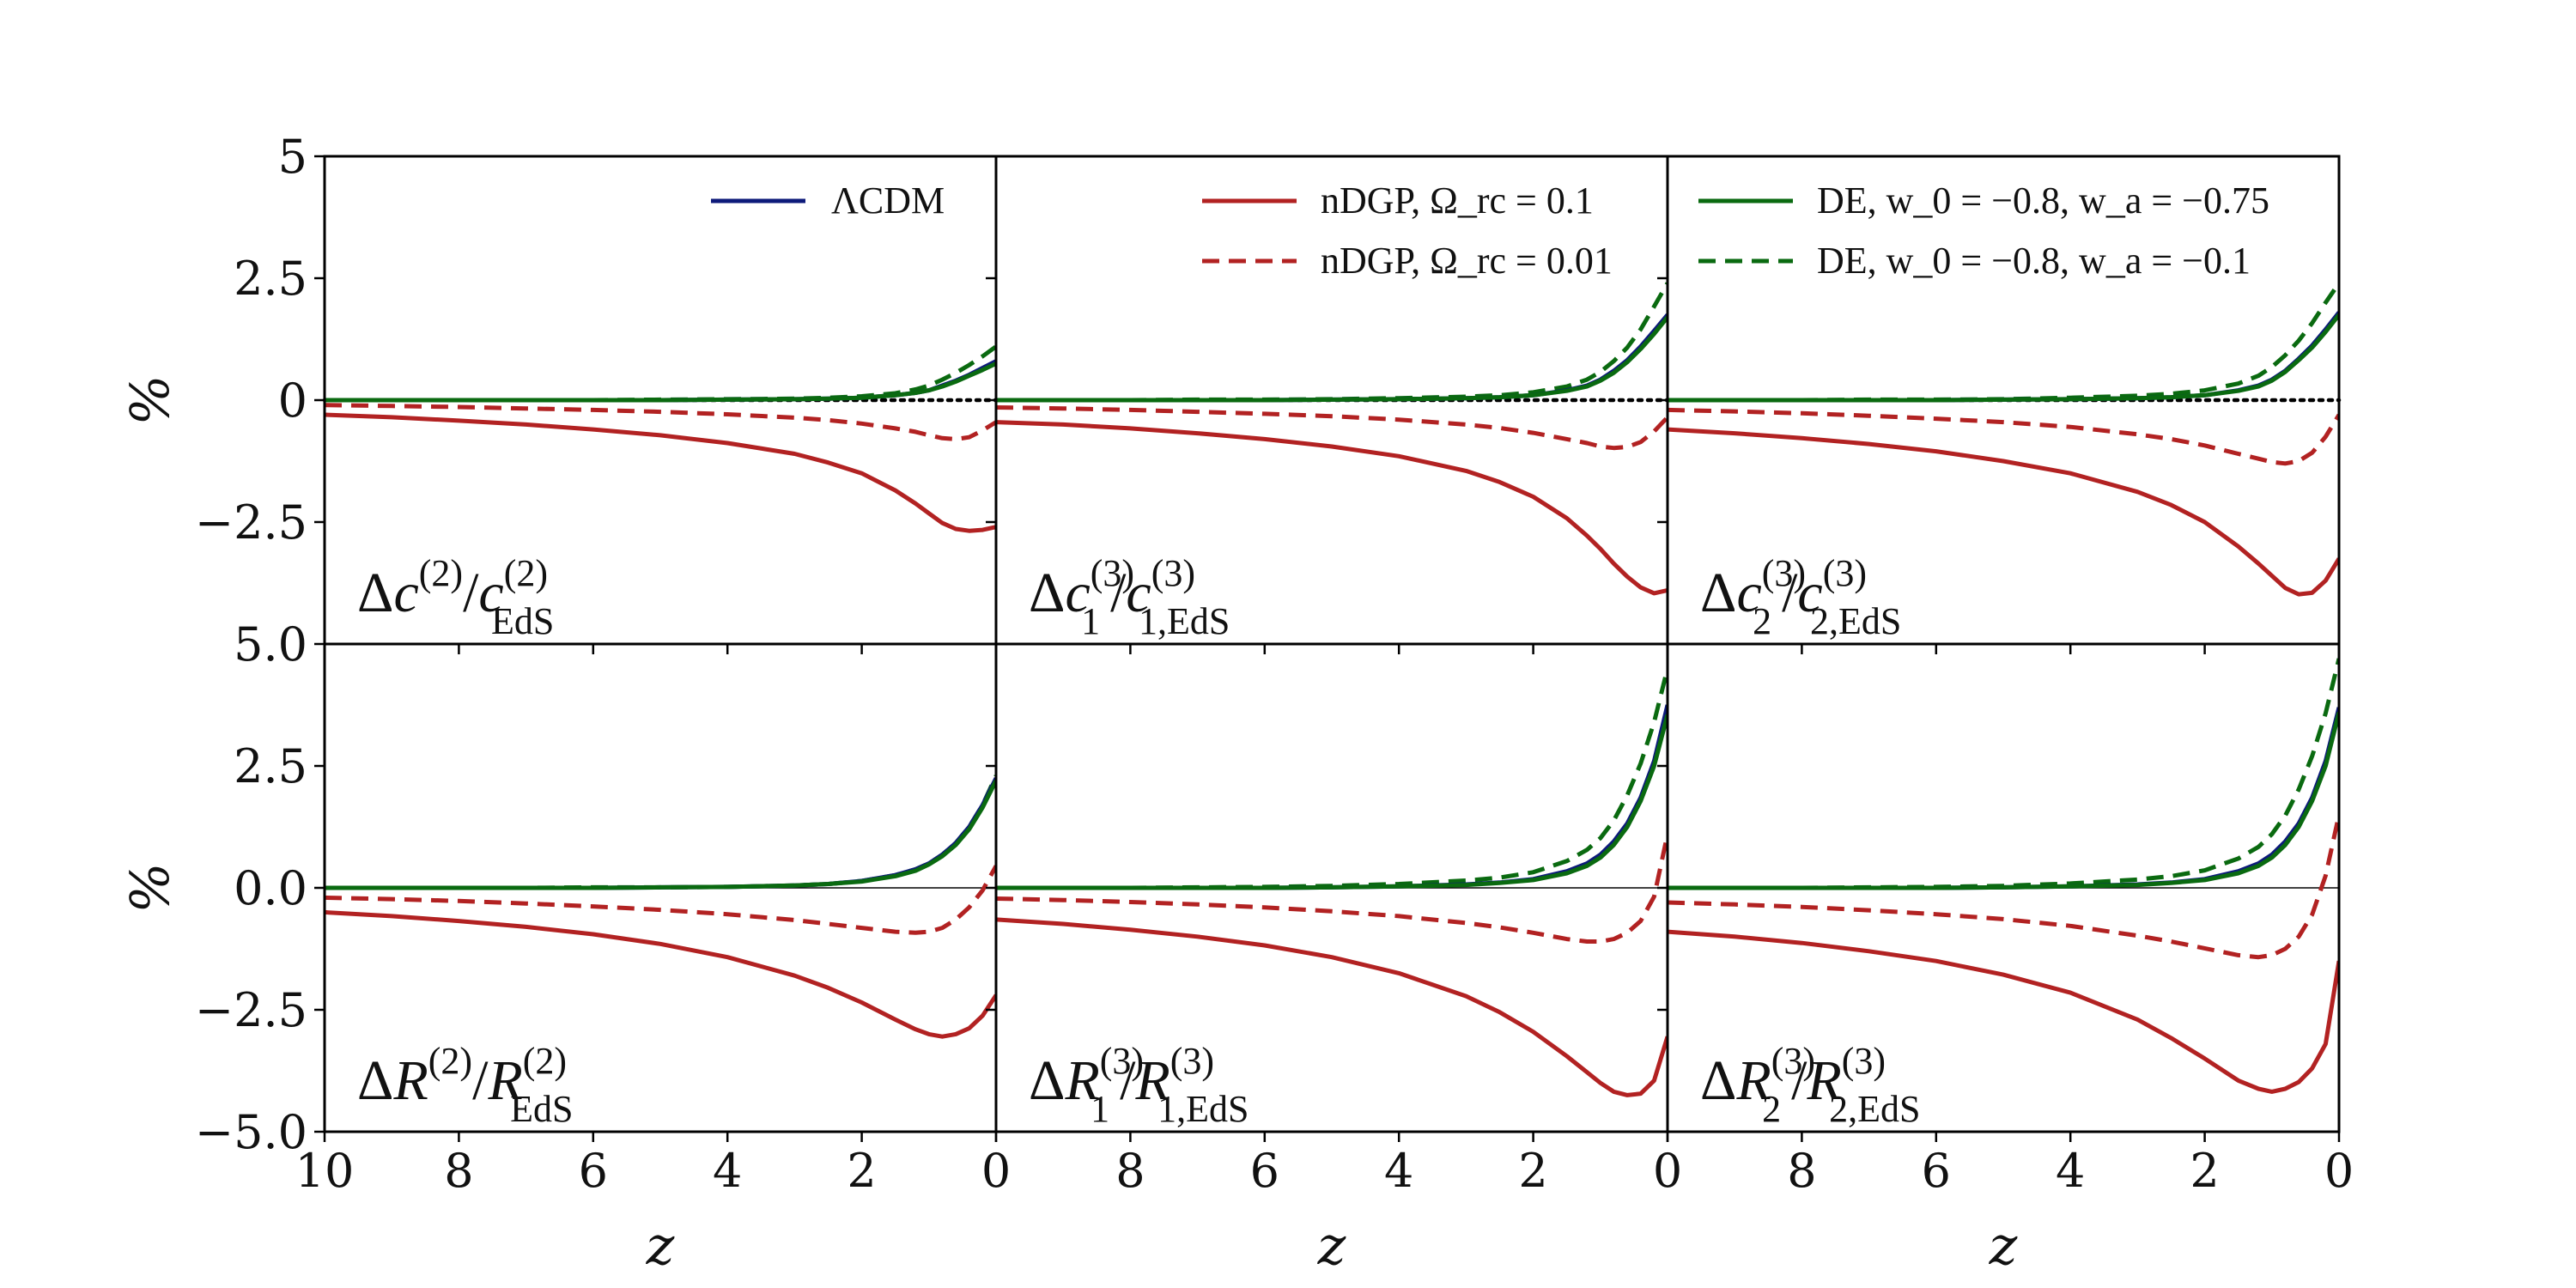 The image size is (2576, 1288). What do you see at coordinates (251, 1132) in the screenshot?
I see `y-tick-label: −5.0` at bounding box center [251, 1132].